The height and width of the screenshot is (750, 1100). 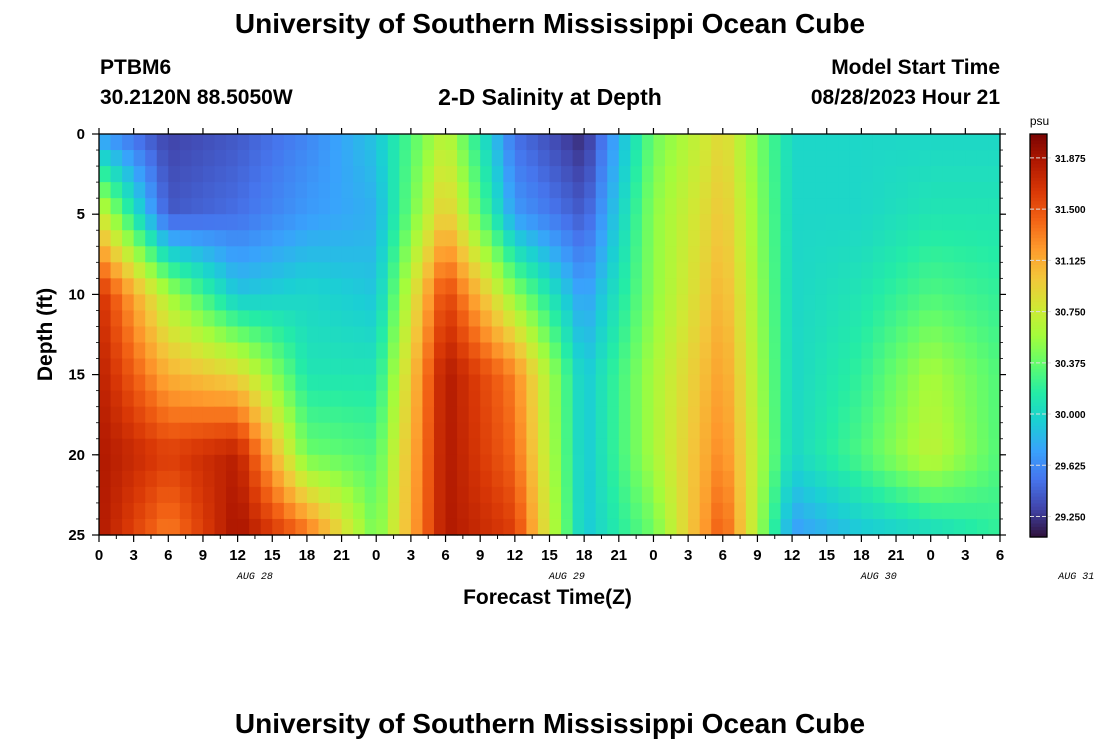 I want to click on x-tick-label: 18, so click(x=861, y=555).